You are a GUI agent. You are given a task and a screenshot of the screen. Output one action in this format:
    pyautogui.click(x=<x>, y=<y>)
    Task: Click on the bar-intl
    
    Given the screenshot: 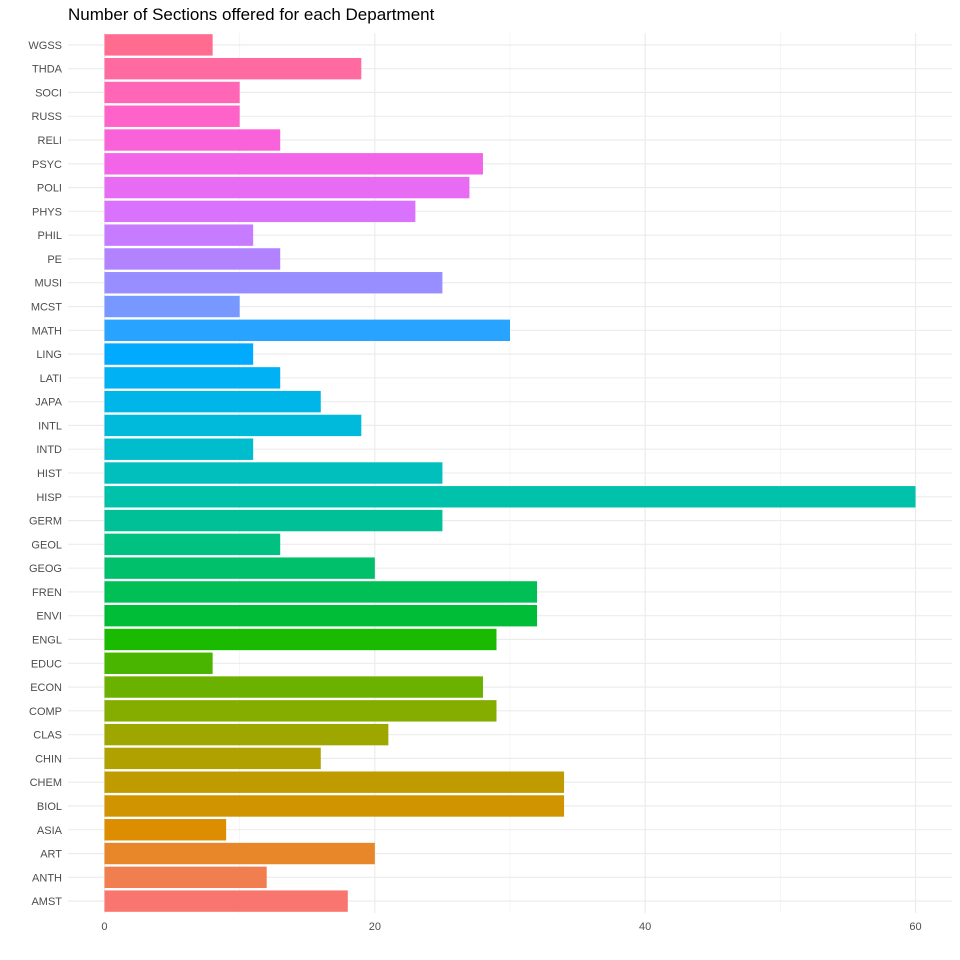 What is the action you would take?
    pyautogui.click(x=233, y=425)
    